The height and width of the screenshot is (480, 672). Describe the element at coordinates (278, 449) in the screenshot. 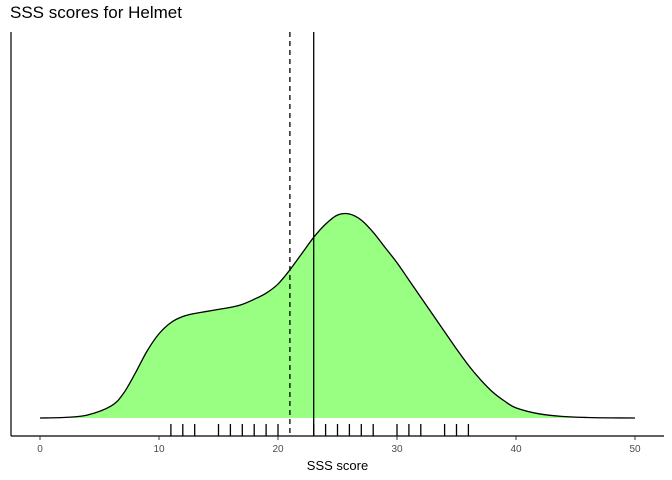

I see `x-tick-label: 20` at that location.